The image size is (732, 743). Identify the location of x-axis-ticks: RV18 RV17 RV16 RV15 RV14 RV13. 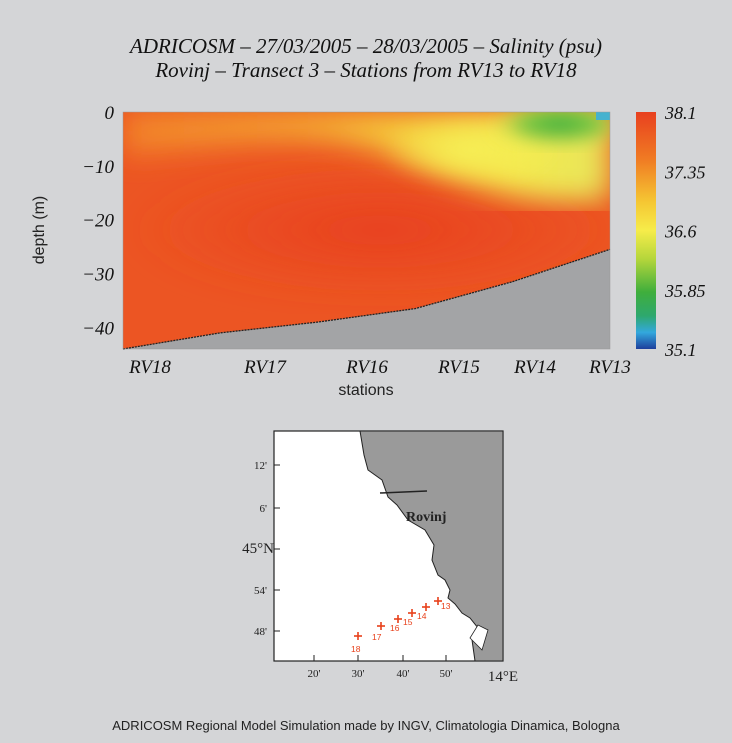
(379, 367).